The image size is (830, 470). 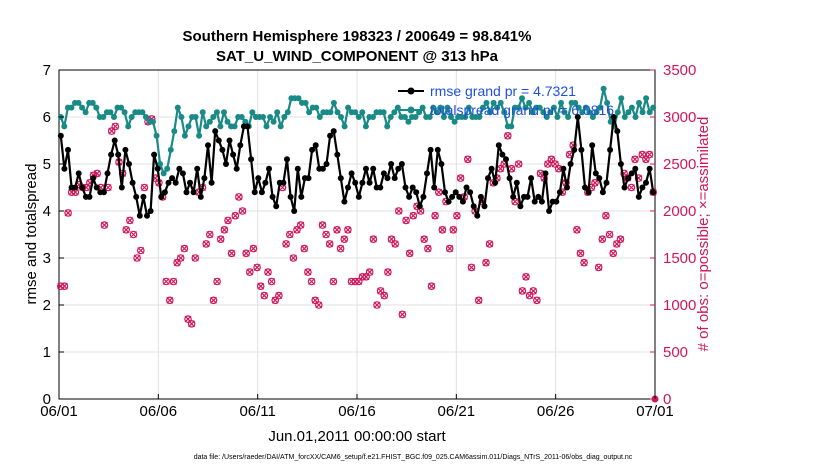 What do you see at coordinates (556, 411) in the screenshot?
I see `x-tick-label: 06/26` at bounding box center [556, 411].